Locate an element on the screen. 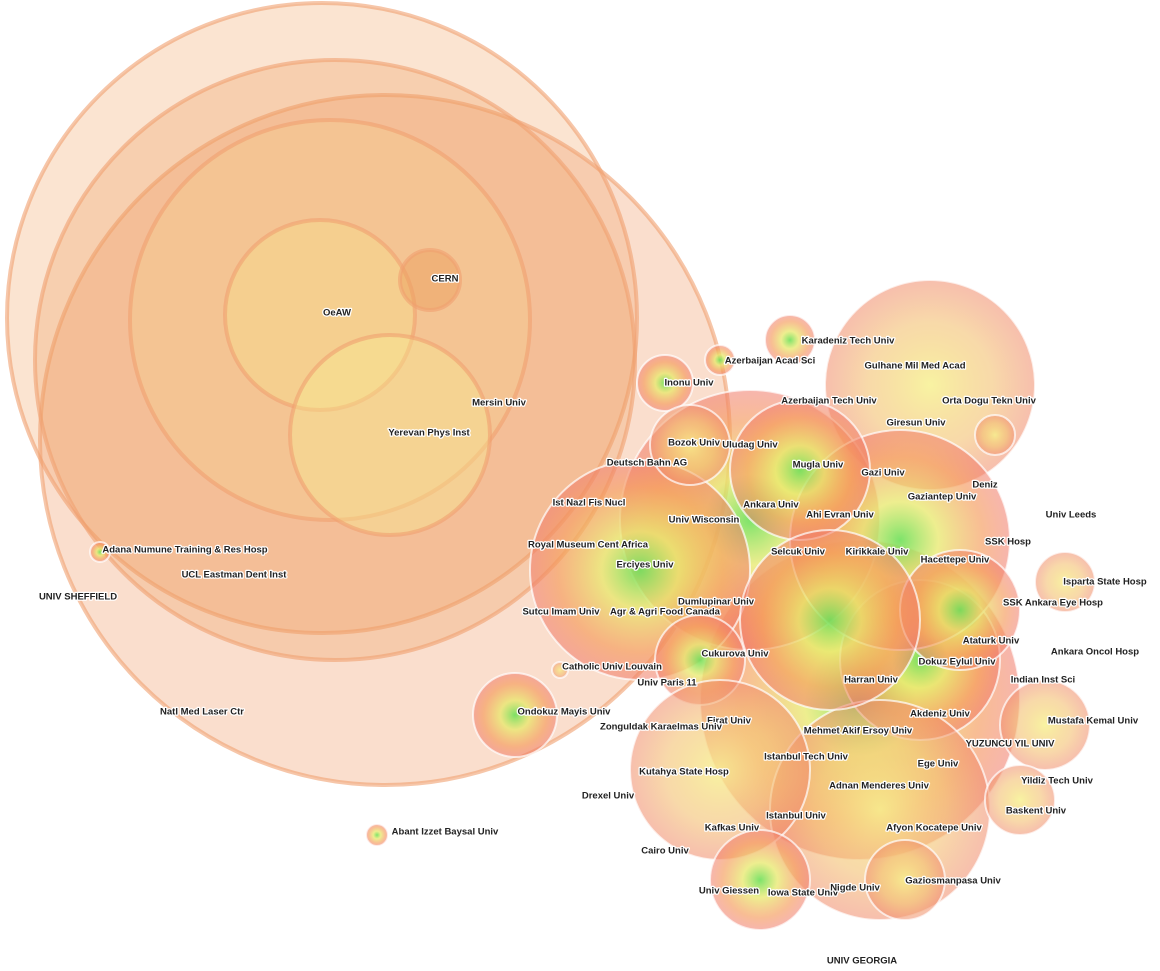 This screenshot has height=971, width=1160. node-label: Hacettepe Univ is located at coordinates (955, 560).